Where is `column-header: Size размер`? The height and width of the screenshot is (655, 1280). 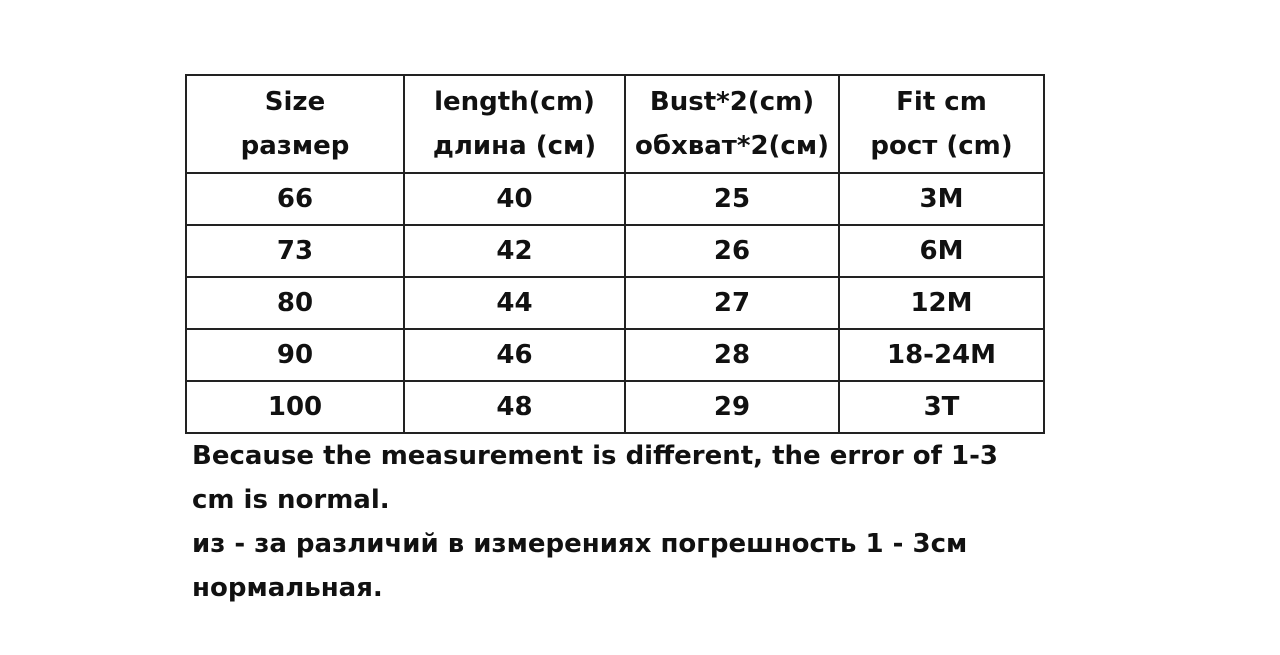
column-header: Size размер is located at coordinates (295, 124).